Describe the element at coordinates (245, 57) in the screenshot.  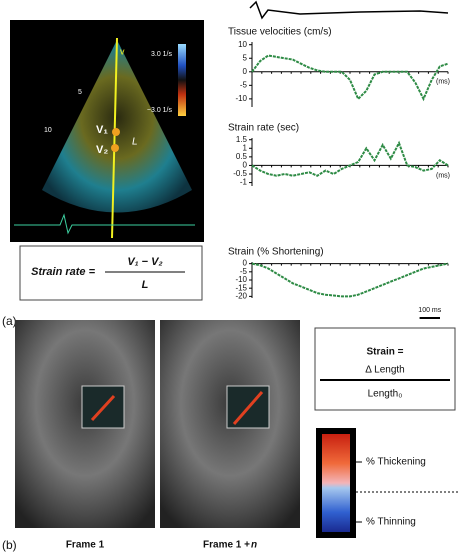
I see `y-tick-label: 5` at that location.